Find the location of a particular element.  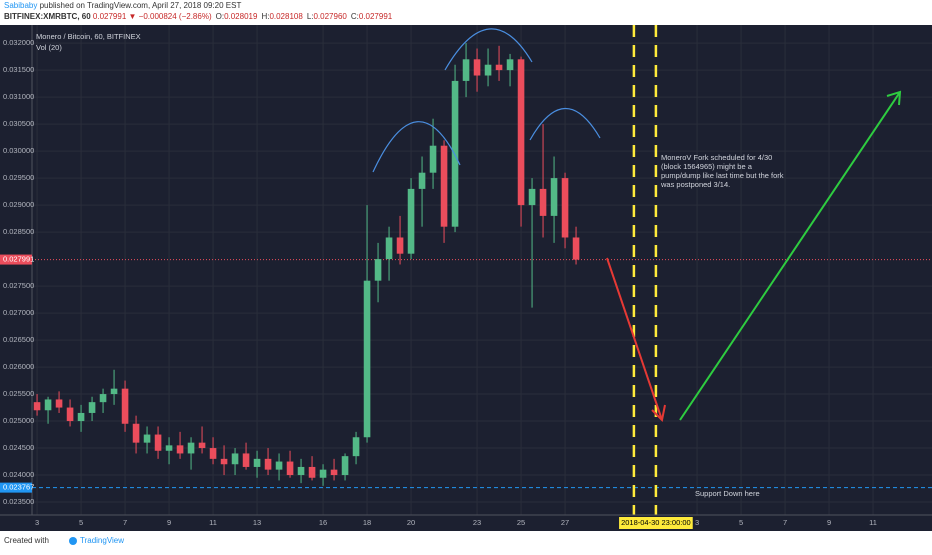

y-tick-label: 0.029000 is located at coordinates (18, 204).